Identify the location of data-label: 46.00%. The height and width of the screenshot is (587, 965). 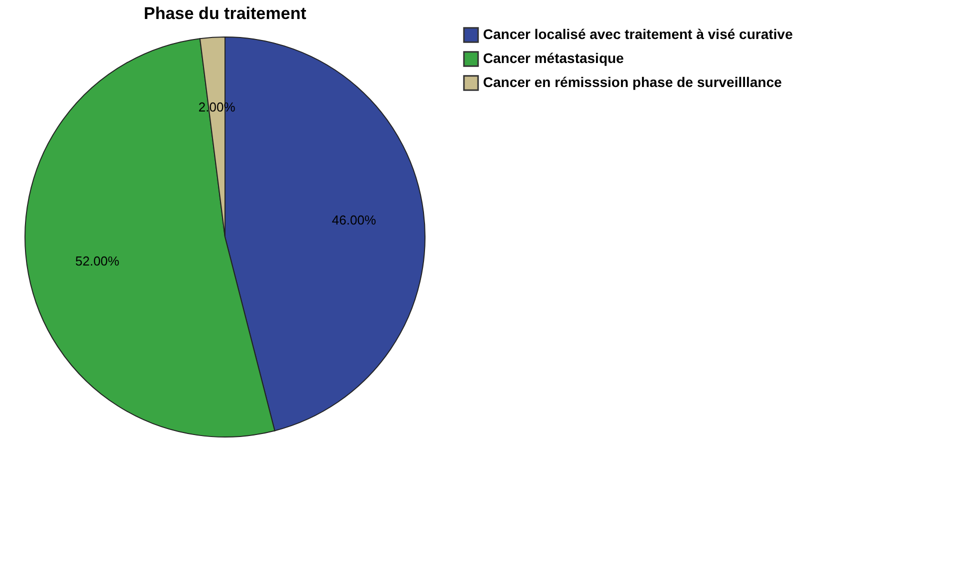
(354, 220).